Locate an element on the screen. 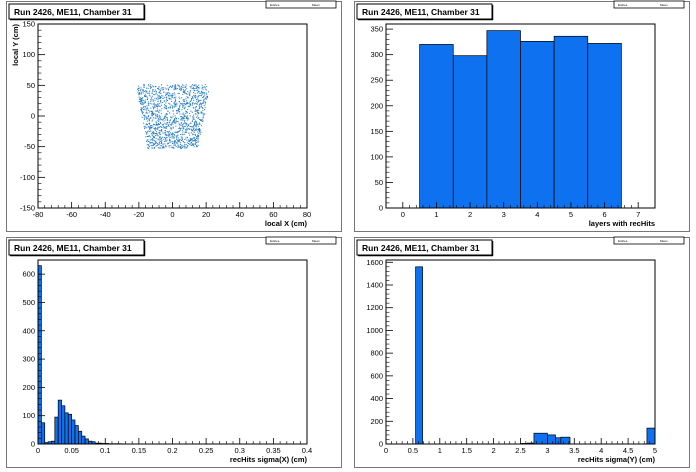 Image resolution: width=696 pixels, height=472 pixels. y-tick-label: 0 is located at coordinates (381, 208).